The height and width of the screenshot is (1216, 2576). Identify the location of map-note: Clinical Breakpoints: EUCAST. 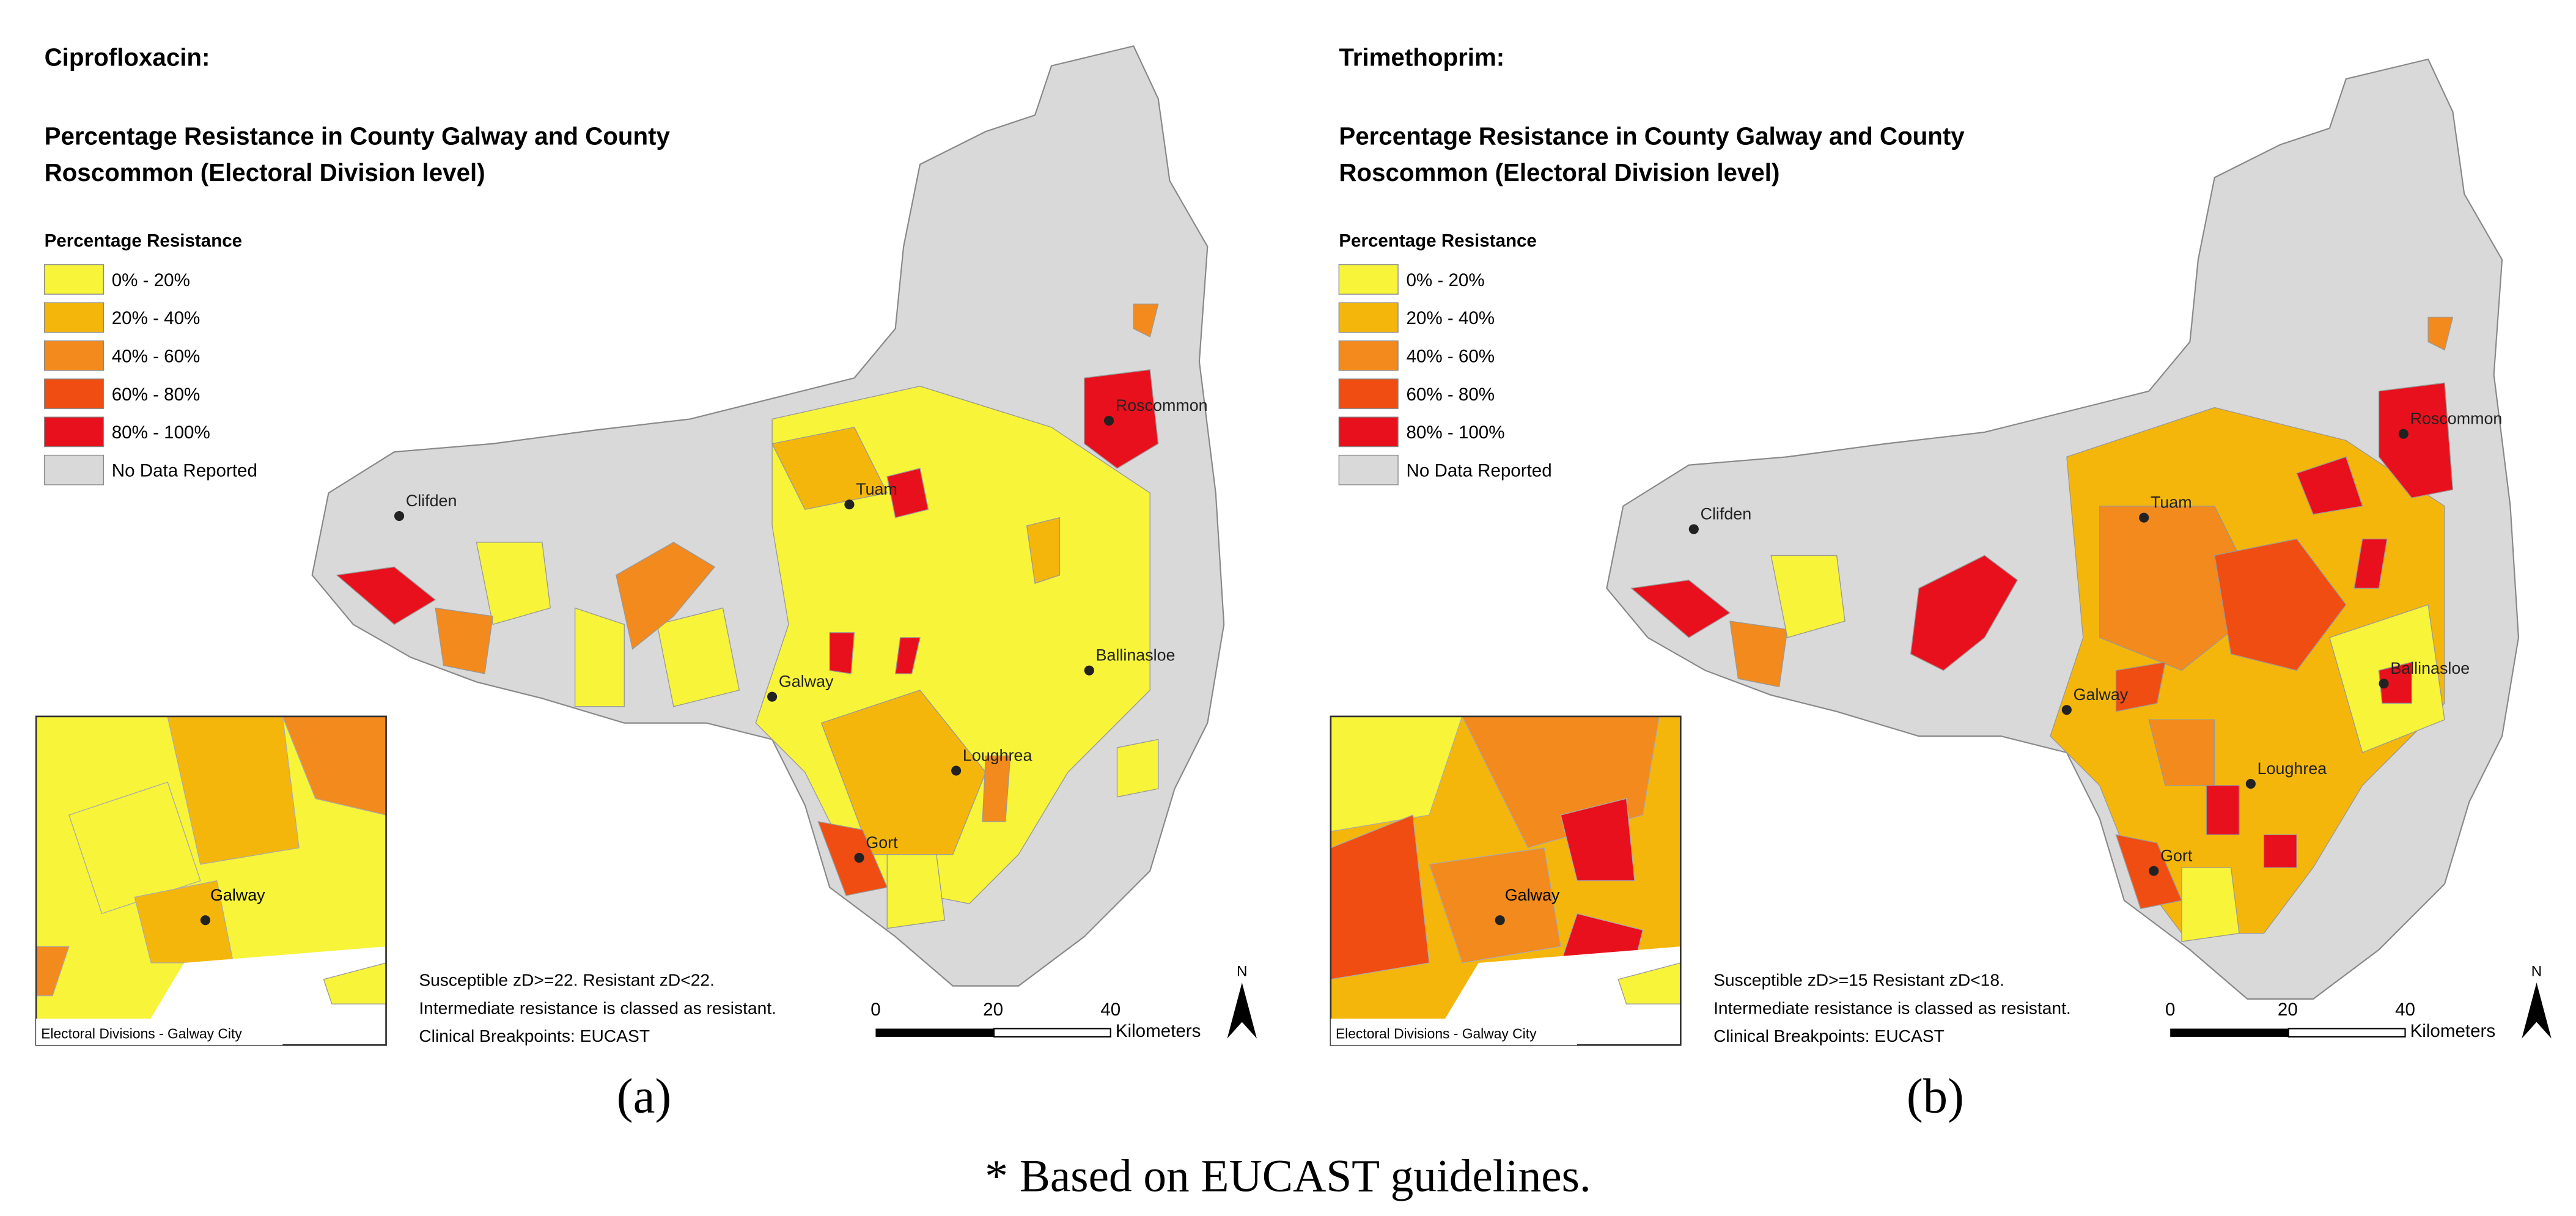
(1829, 1035).